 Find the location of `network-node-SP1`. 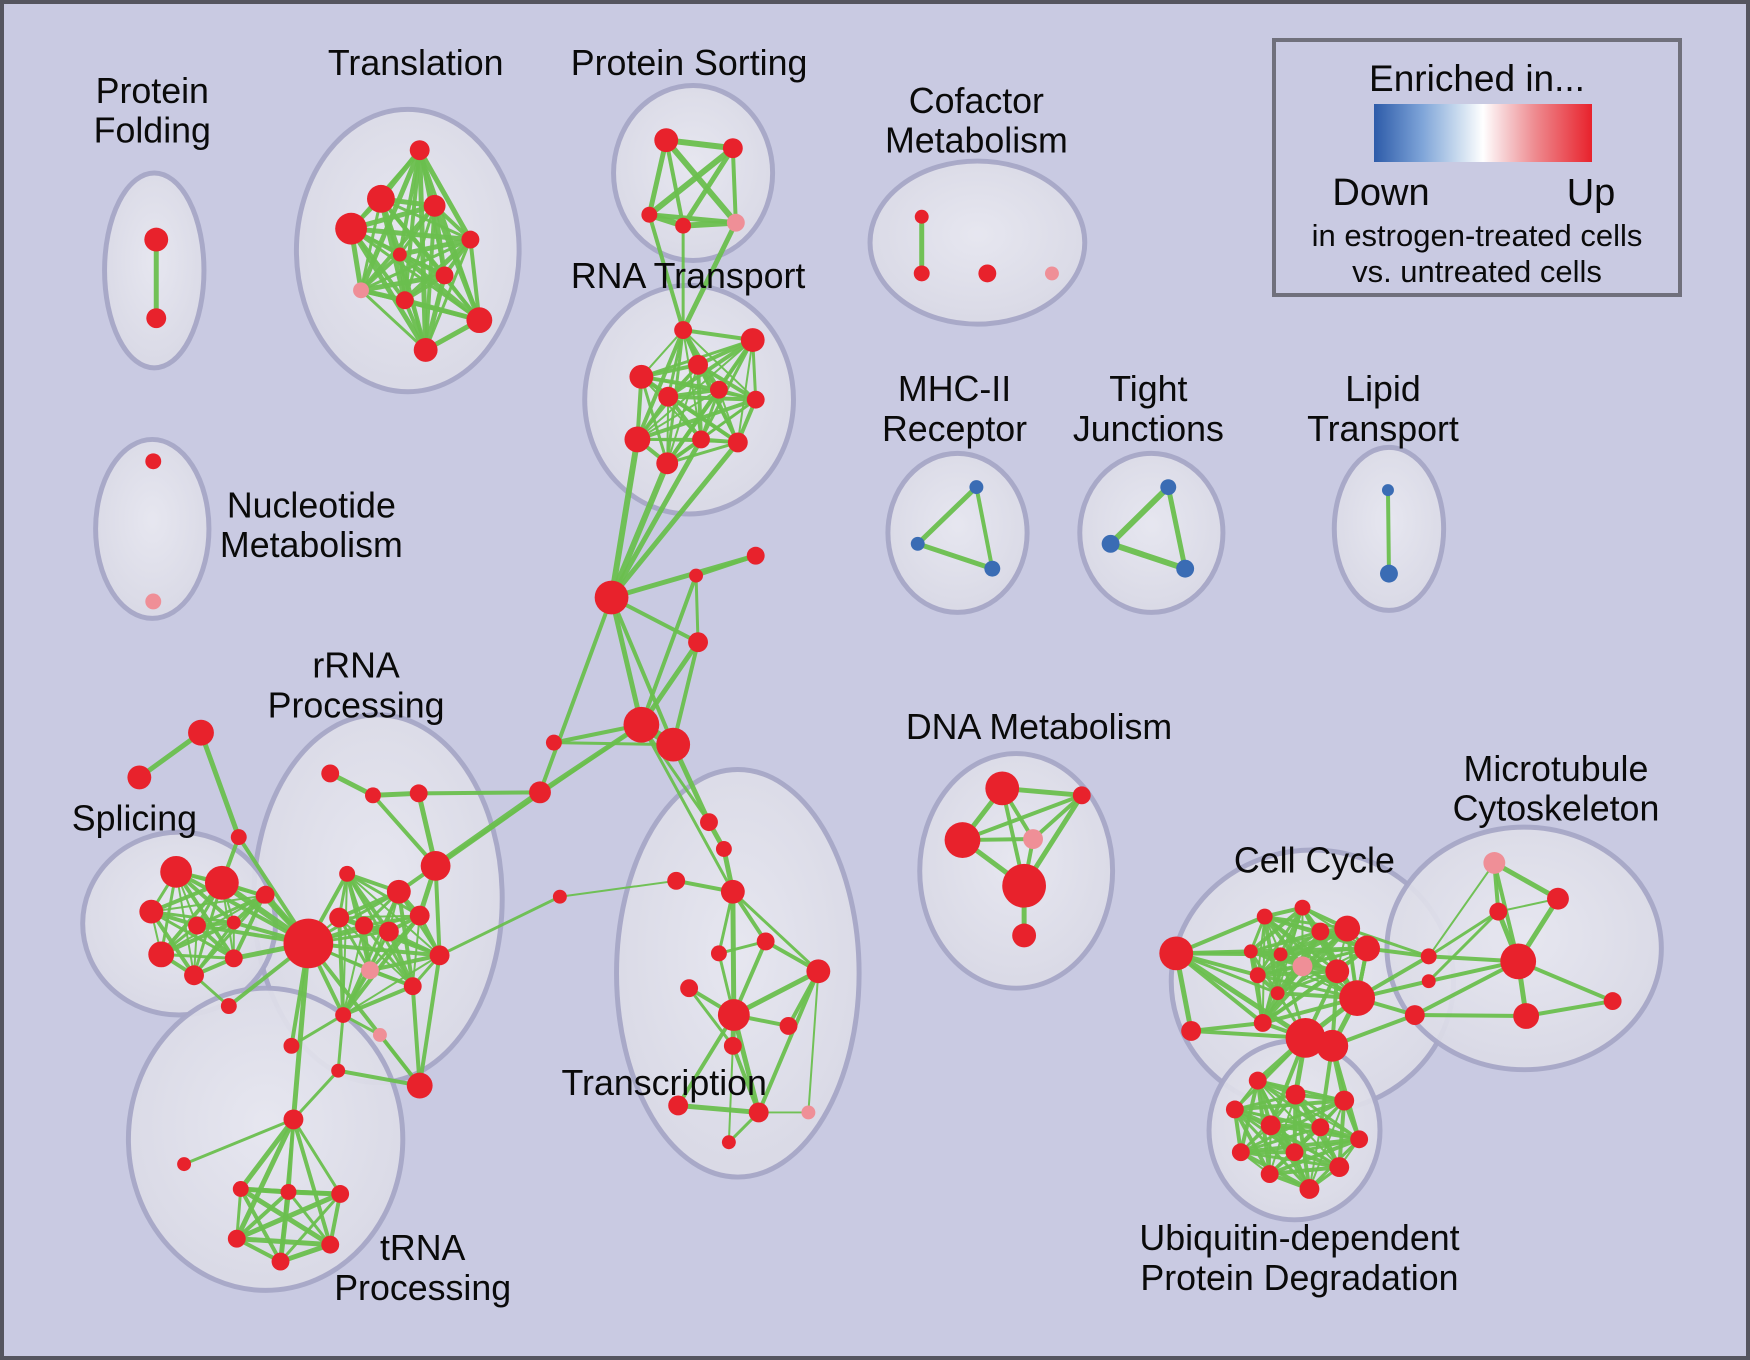

network-node-SP1 is located at coordinates (176, 871).